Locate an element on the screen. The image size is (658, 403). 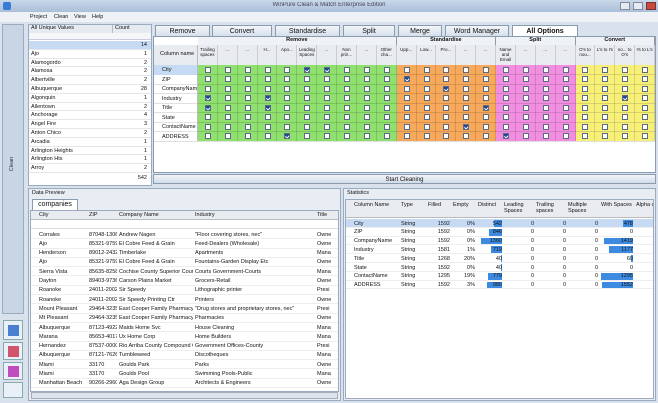
tab: Remove is located at coordinates (182, 30).